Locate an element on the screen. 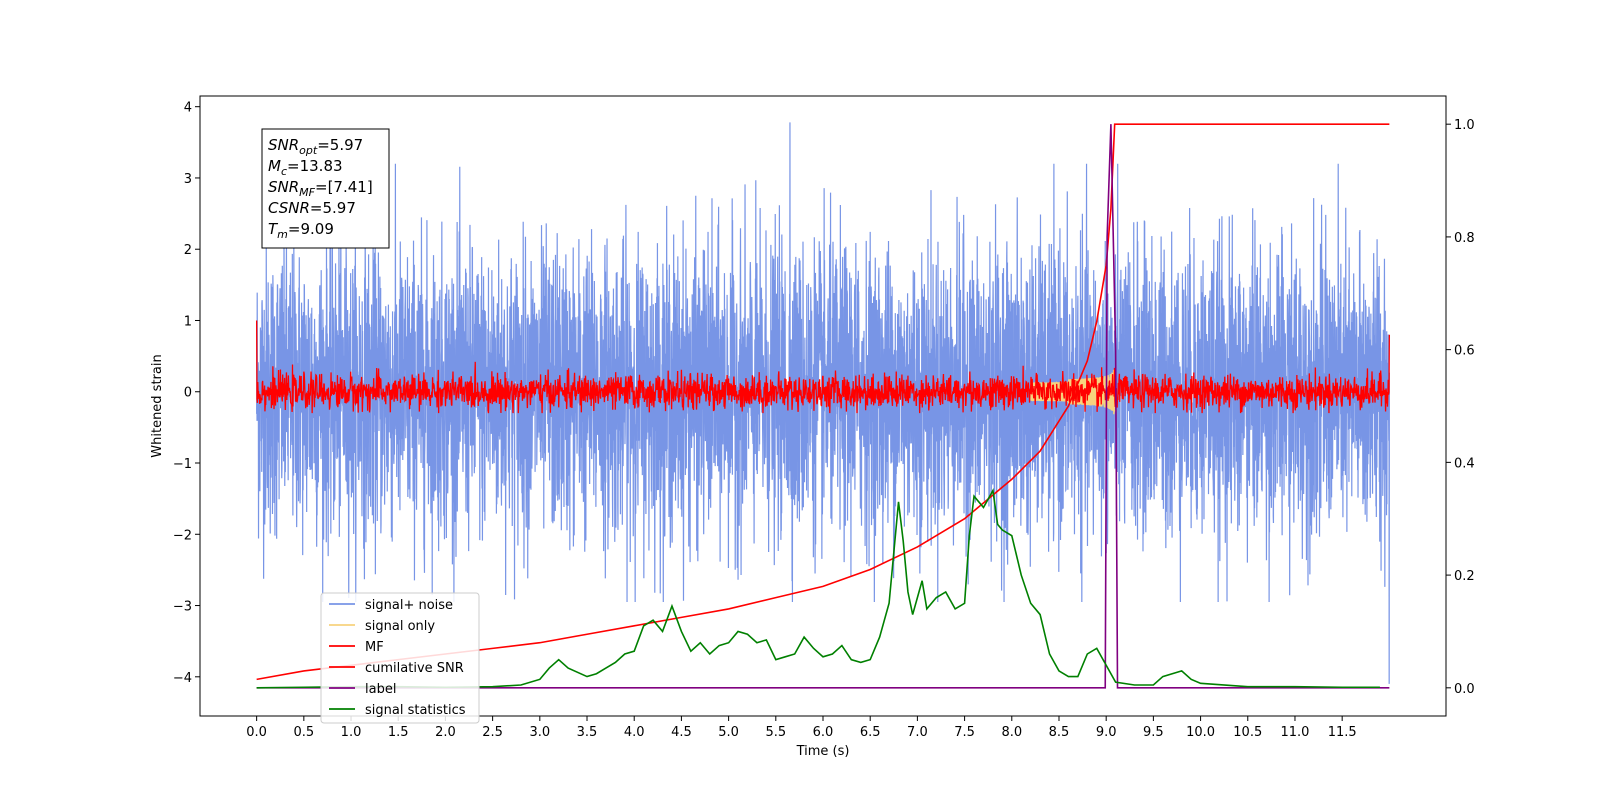 Image resolution: width=1600 pixels, height=800 pixels. legend-frame is located at coordinates (400, 658).